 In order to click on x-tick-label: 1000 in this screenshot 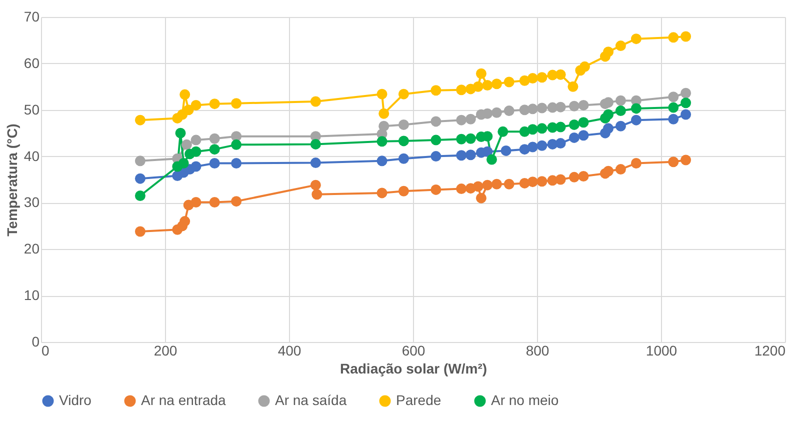, I will do `click(662, 350)`.